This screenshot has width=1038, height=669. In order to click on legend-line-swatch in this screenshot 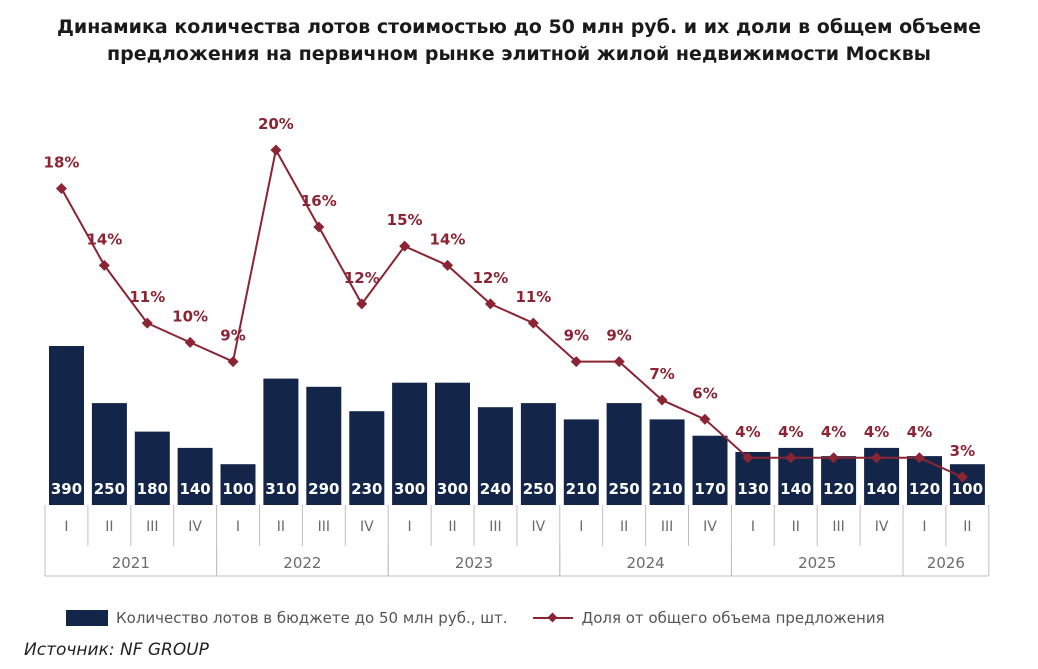, I will do `click(553, 618)`.